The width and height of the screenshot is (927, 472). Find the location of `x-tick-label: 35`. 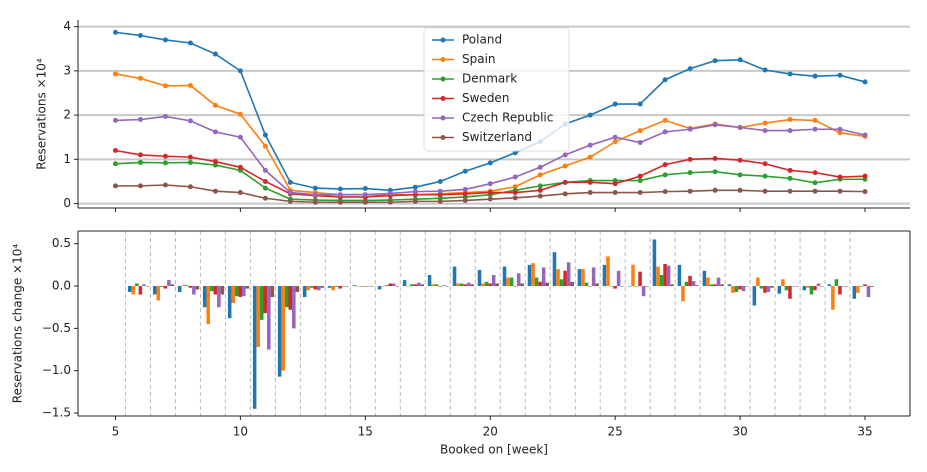

x-tick-label: 35 is located at coordinates (864, 432).